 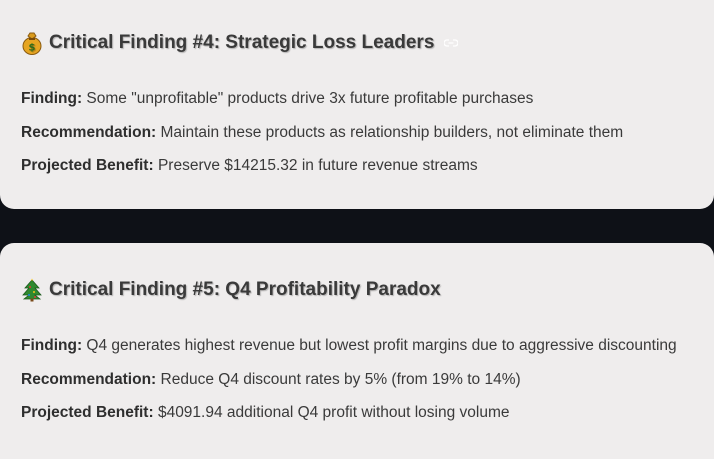 I want to click on christmas-tree-icon, so click(x=32, y=290).